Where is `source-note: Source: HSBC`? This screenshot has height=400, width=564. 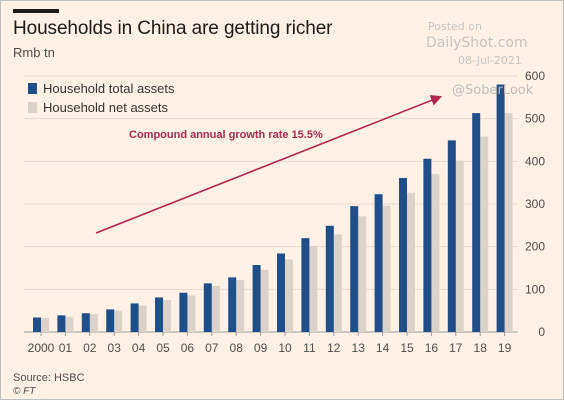 source-note: Source: HSBC is located at coordinates (49, 378).